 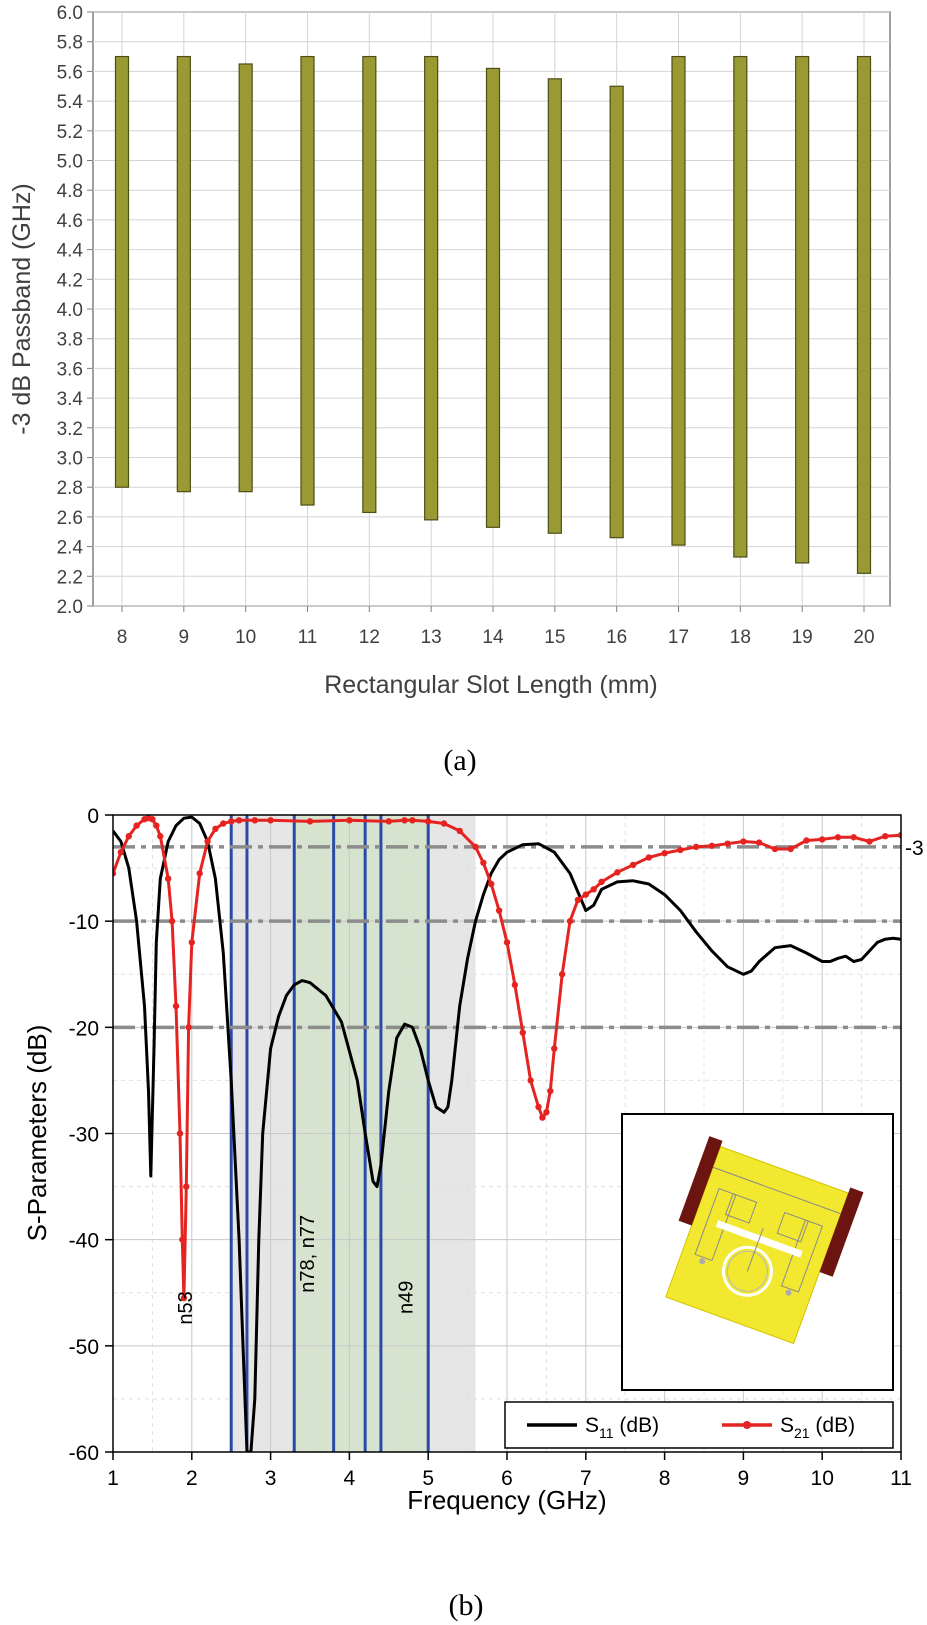 I want to click on panel-a-y-tick-label: 3.4, so click(x=70, y=399).